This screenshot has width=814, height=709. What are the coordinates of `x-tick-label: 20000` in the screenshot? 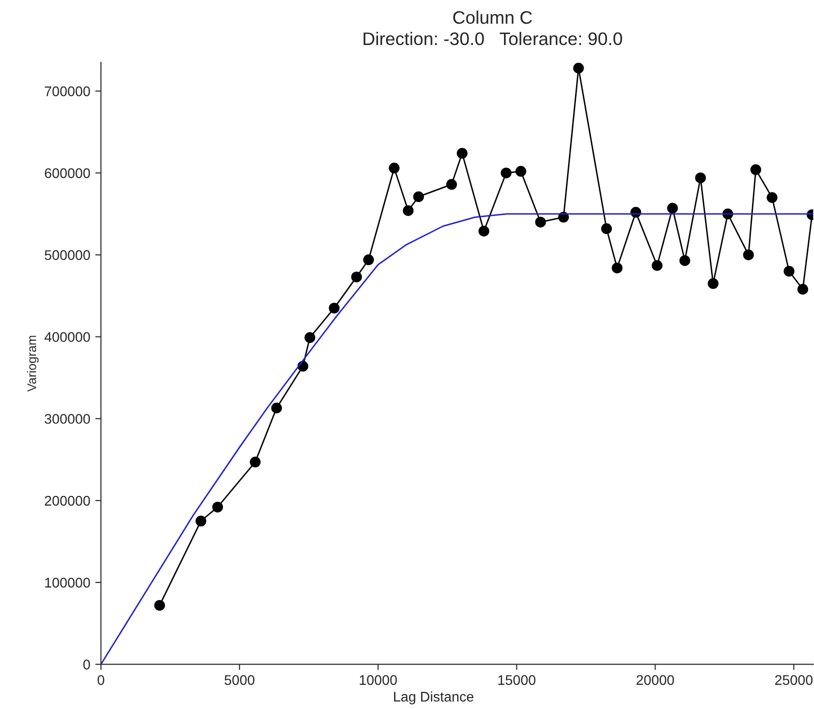 It's located at (655, 680).